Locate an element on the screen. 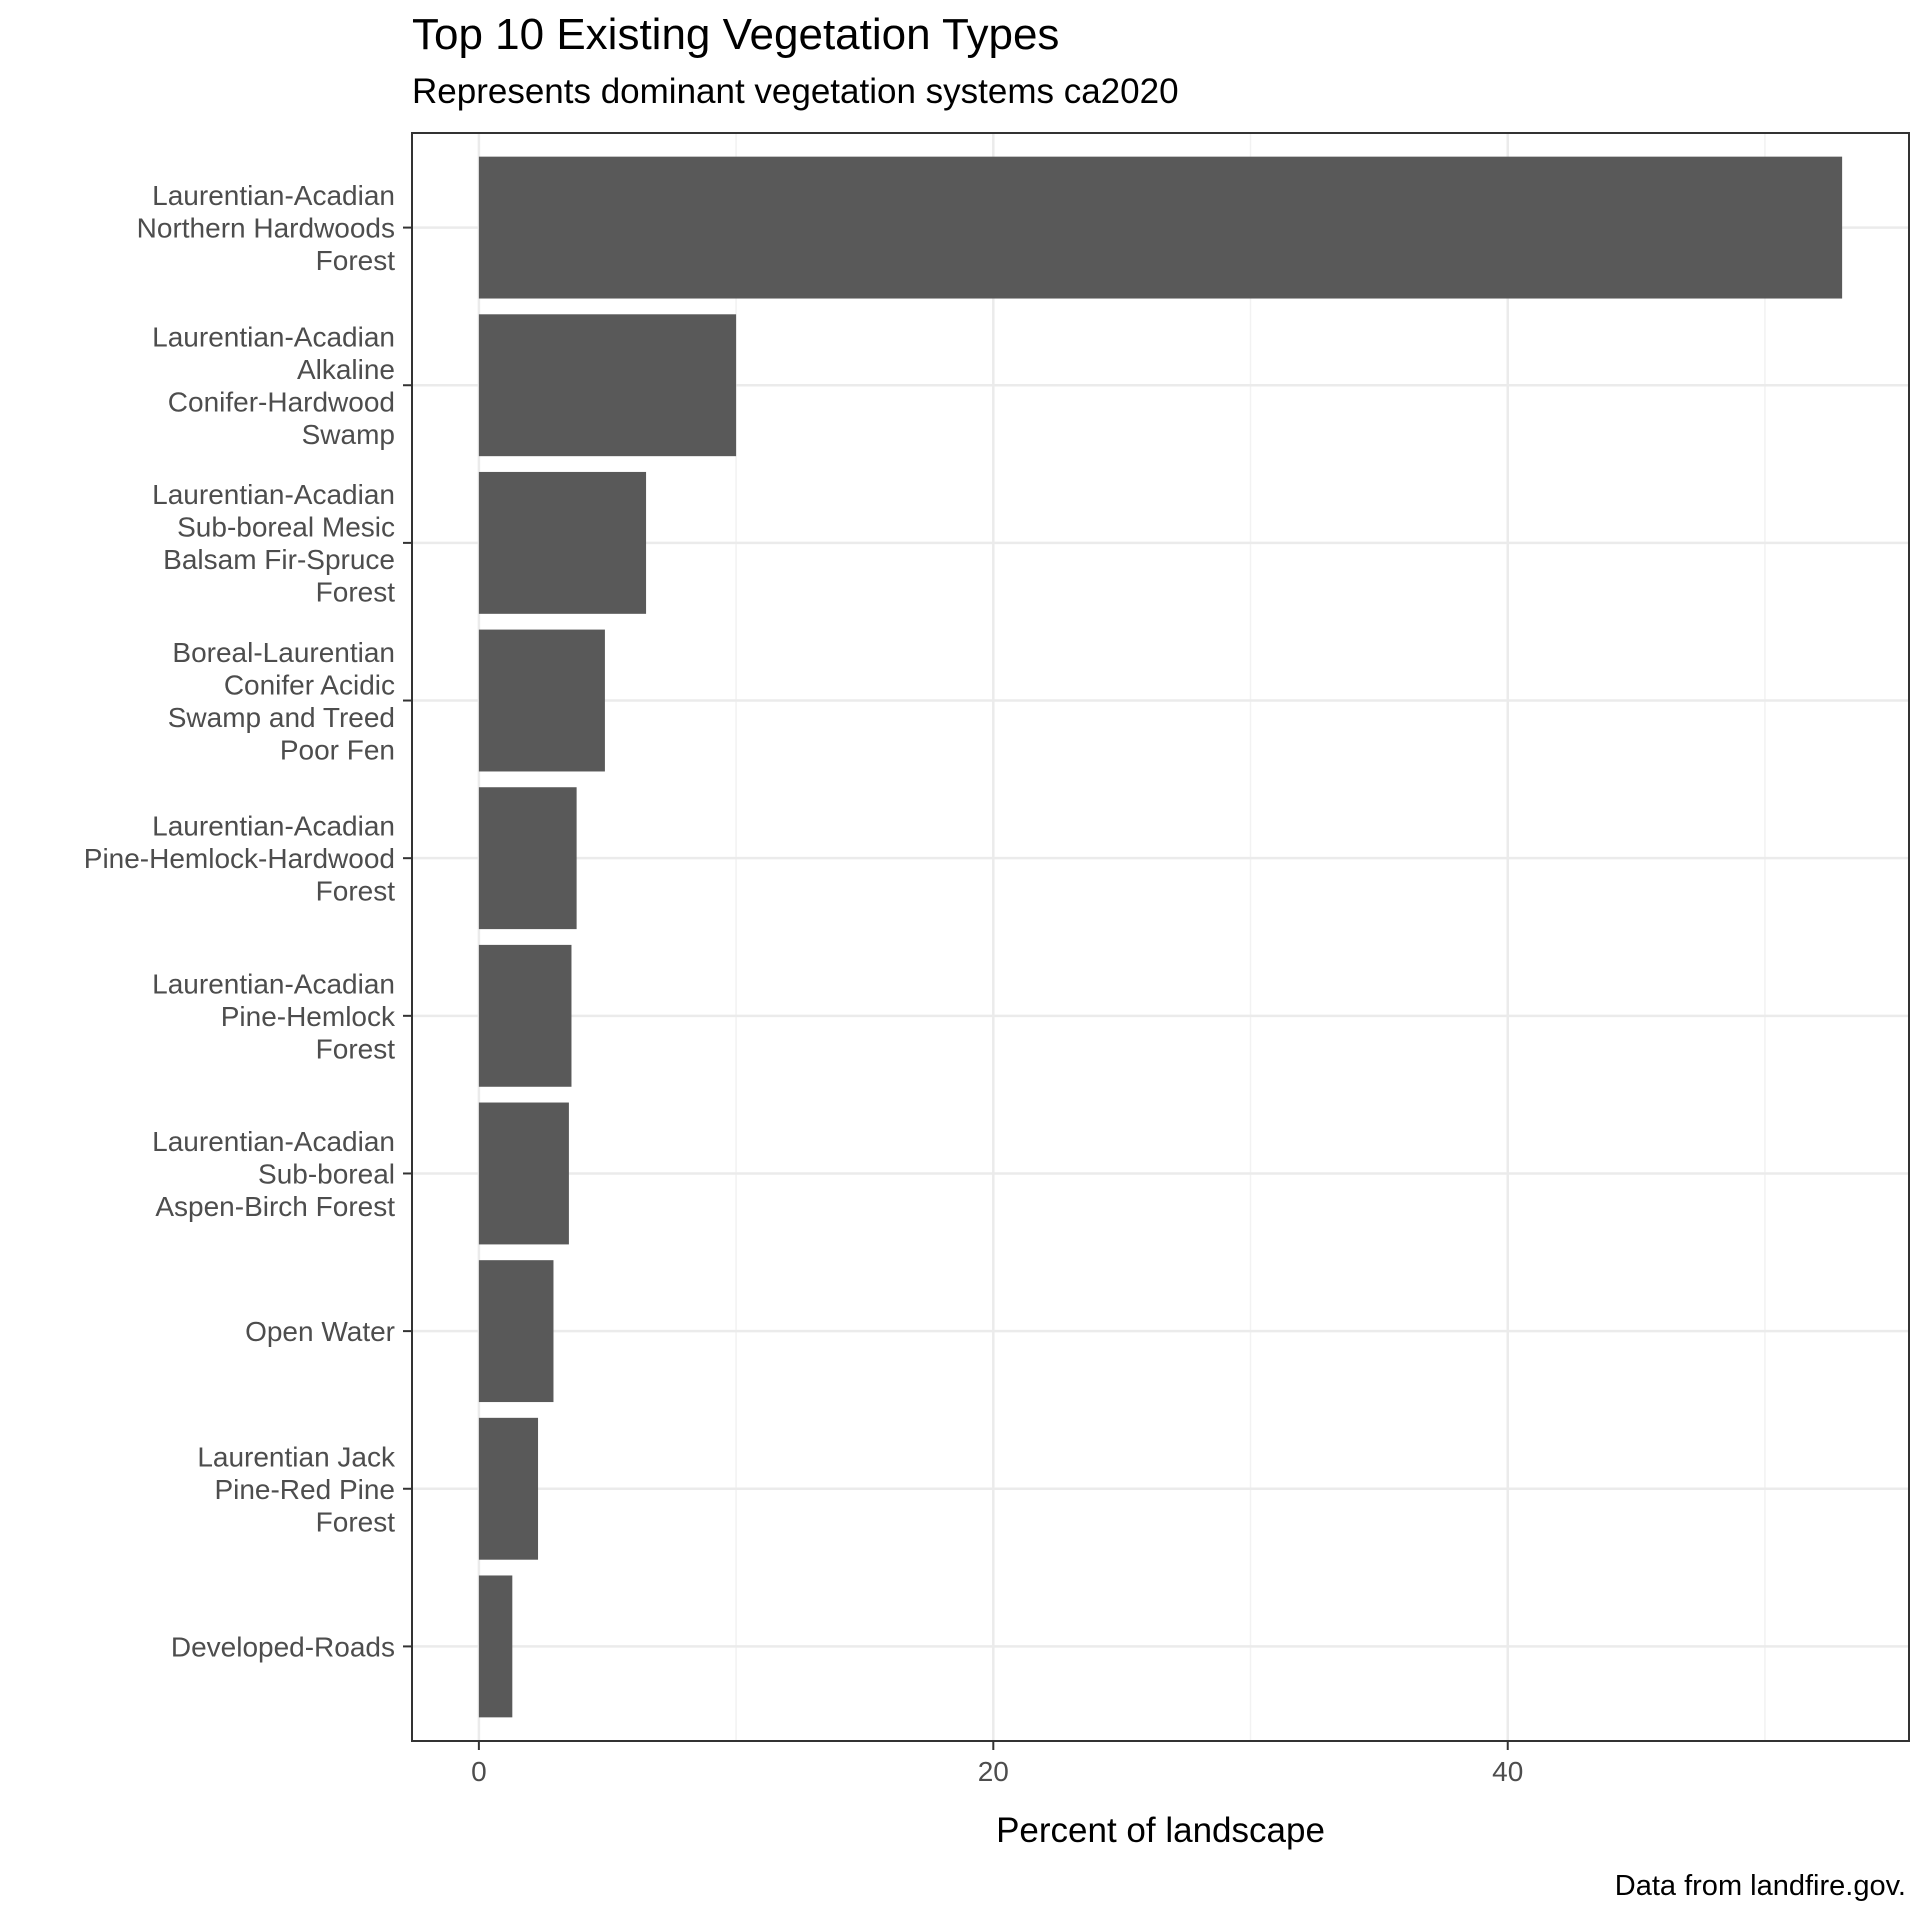 This screenshot has height=1920, width=1920. chart-title: Top 10 Existing Vegetation Types is located at coordinates (736, 34).